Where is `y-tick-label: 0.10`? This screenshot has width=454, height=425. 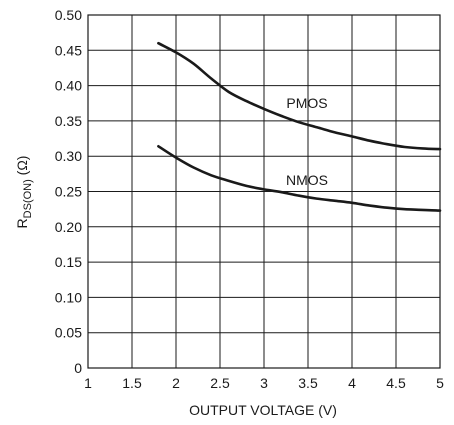
y-tick-label: 0.10 is located at coordinates (68, 297).